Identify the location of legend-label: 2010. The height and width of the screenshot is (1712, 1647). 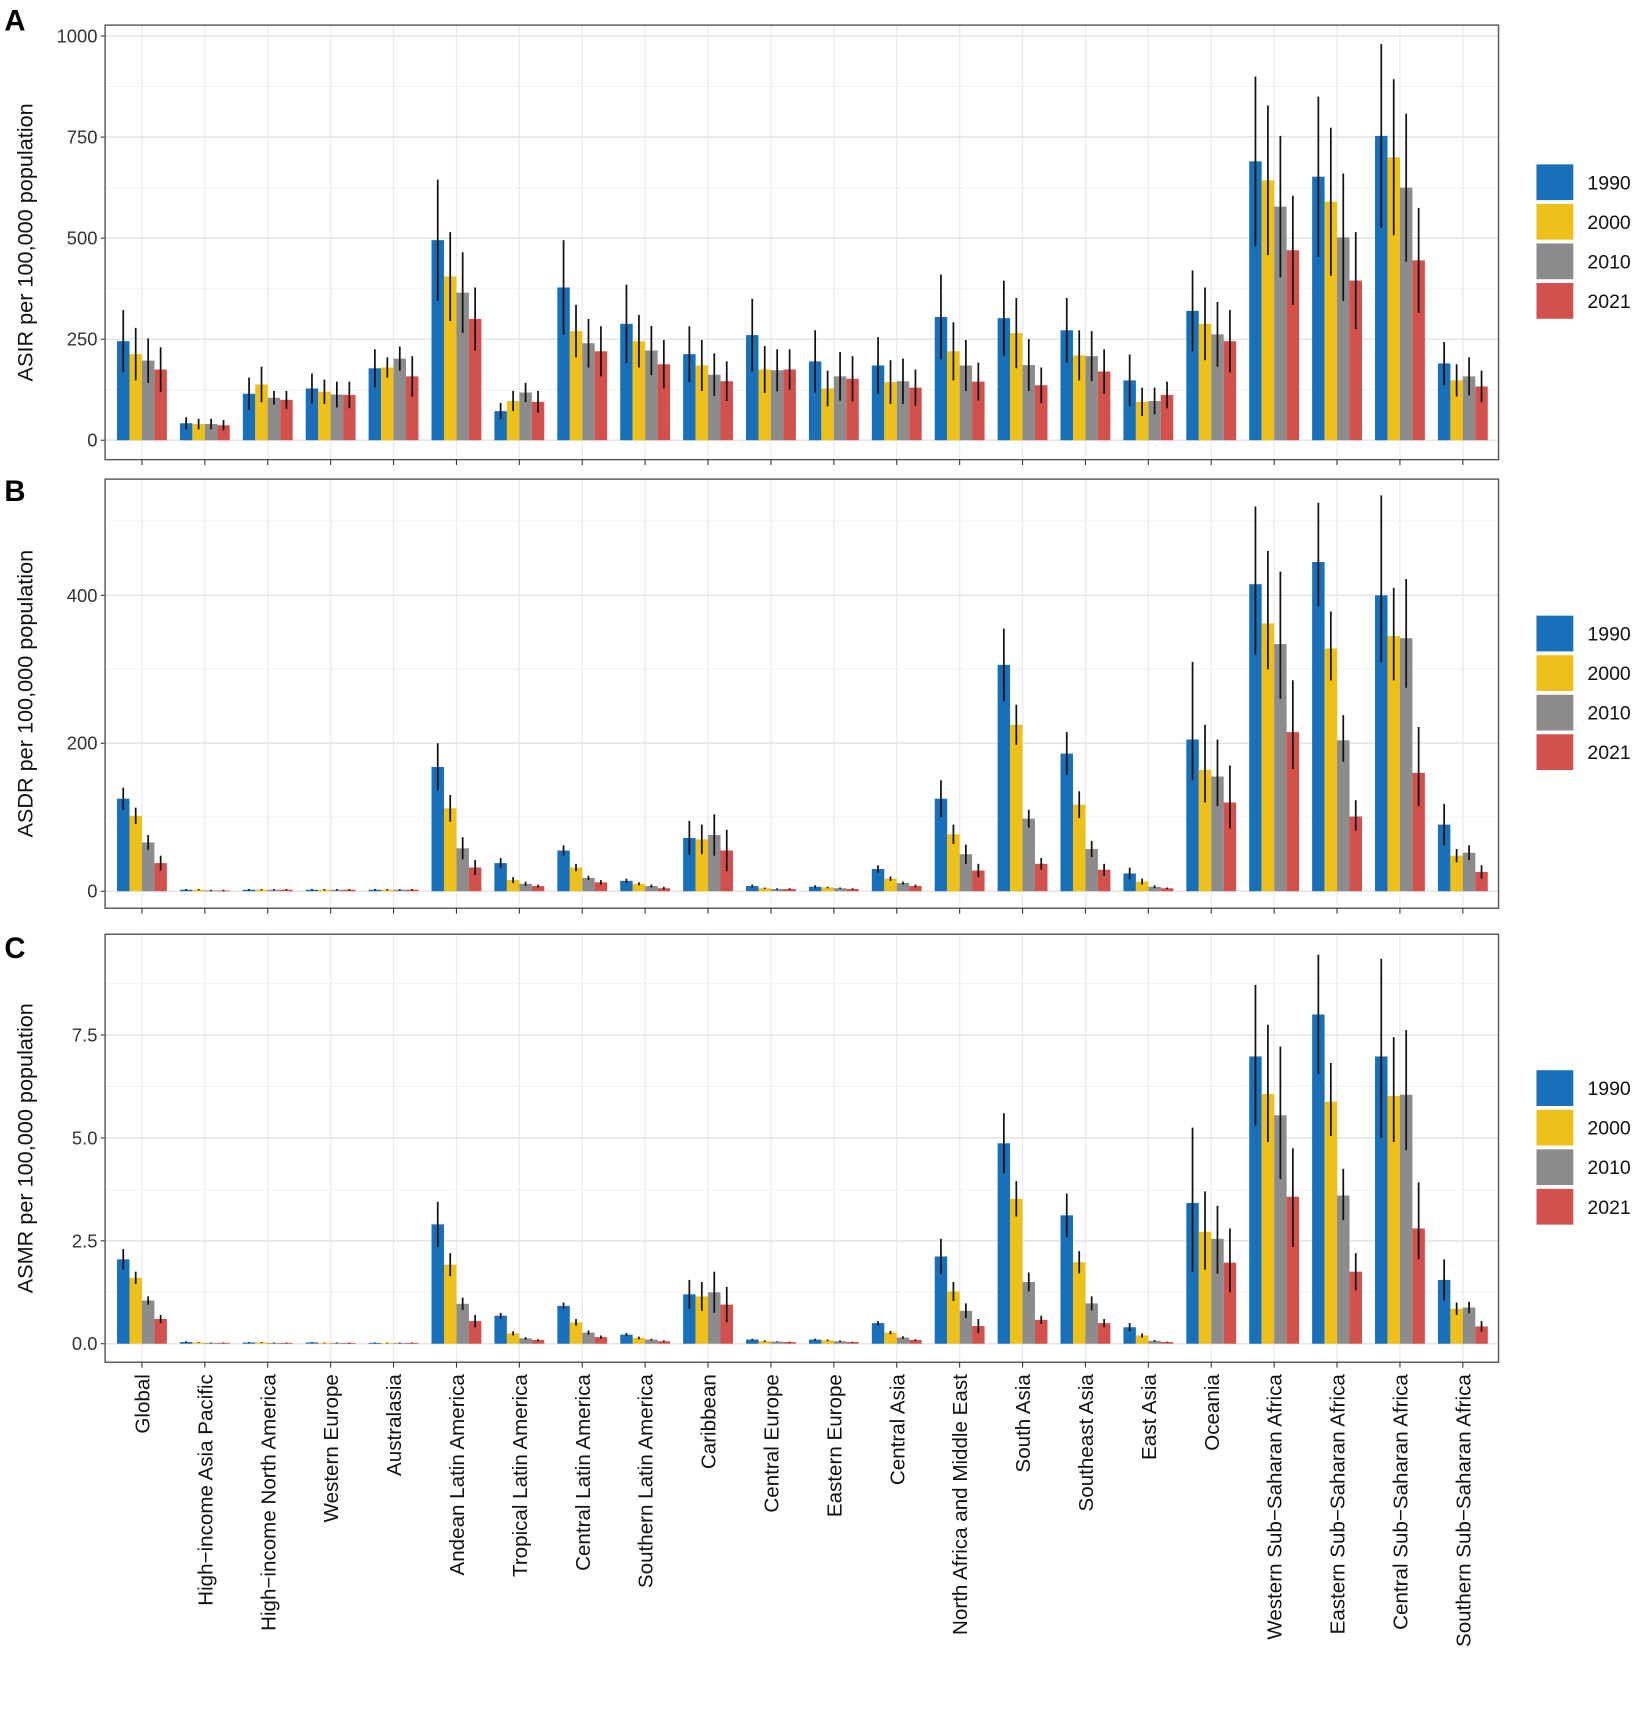
(1609, 1168).